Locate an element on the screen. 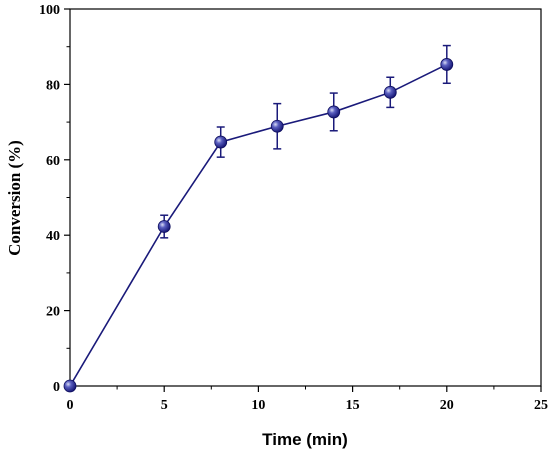 This screenshot has width=550, height=457. x-tick-label: 10 is located at coordinates (258, 405).